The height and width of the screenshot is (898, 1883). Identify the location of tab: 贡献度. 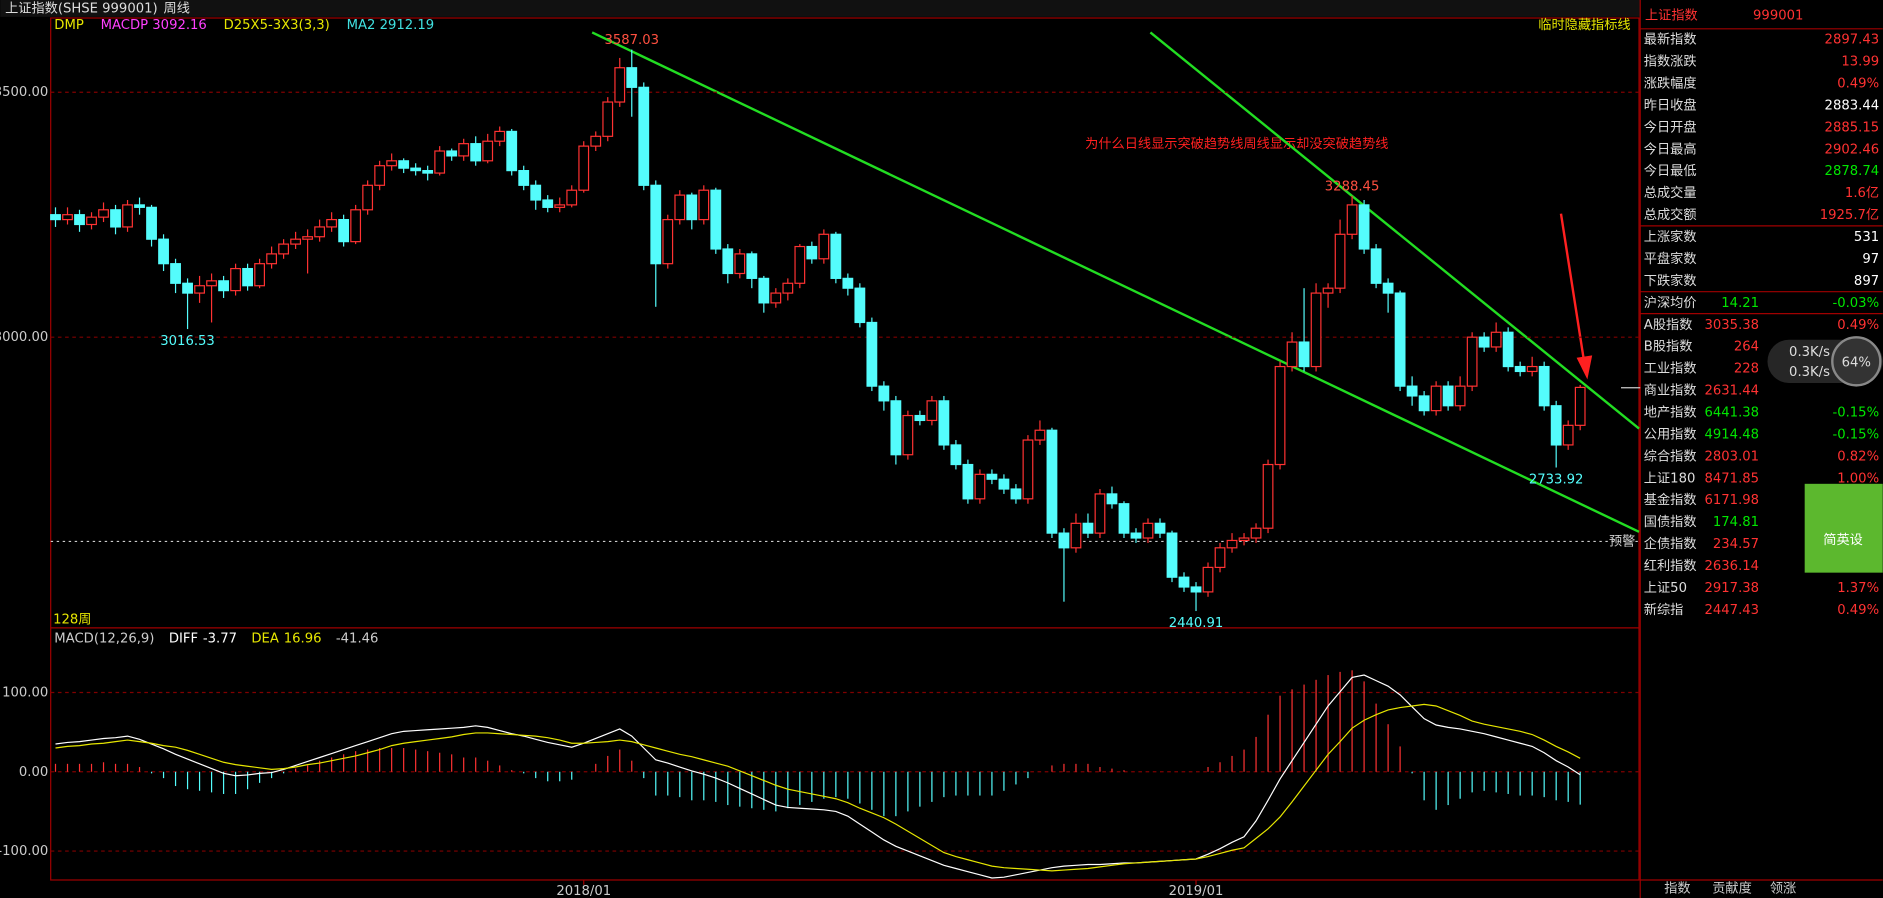
(1732, 888).